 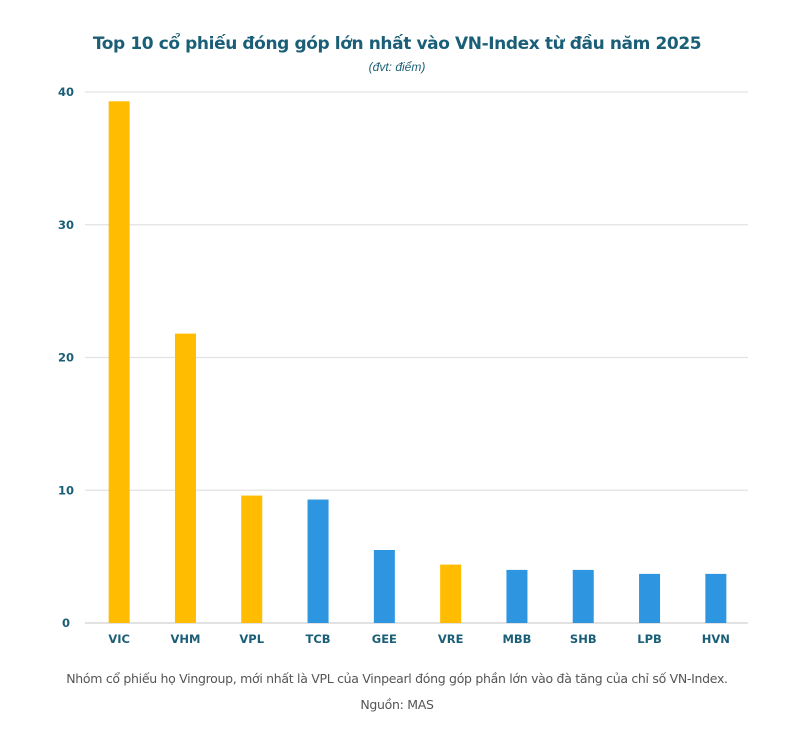 I want to click on x-tick-label: GEE, so click(x=384, y=639).